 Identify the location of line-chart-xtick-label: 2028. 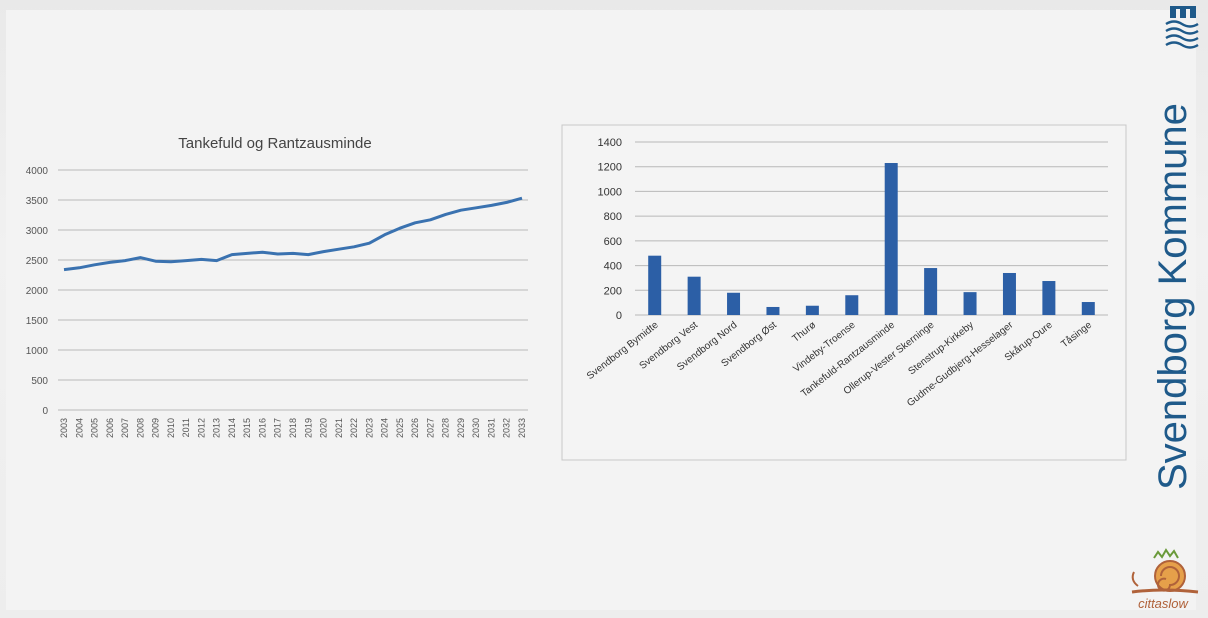
(446, 428).